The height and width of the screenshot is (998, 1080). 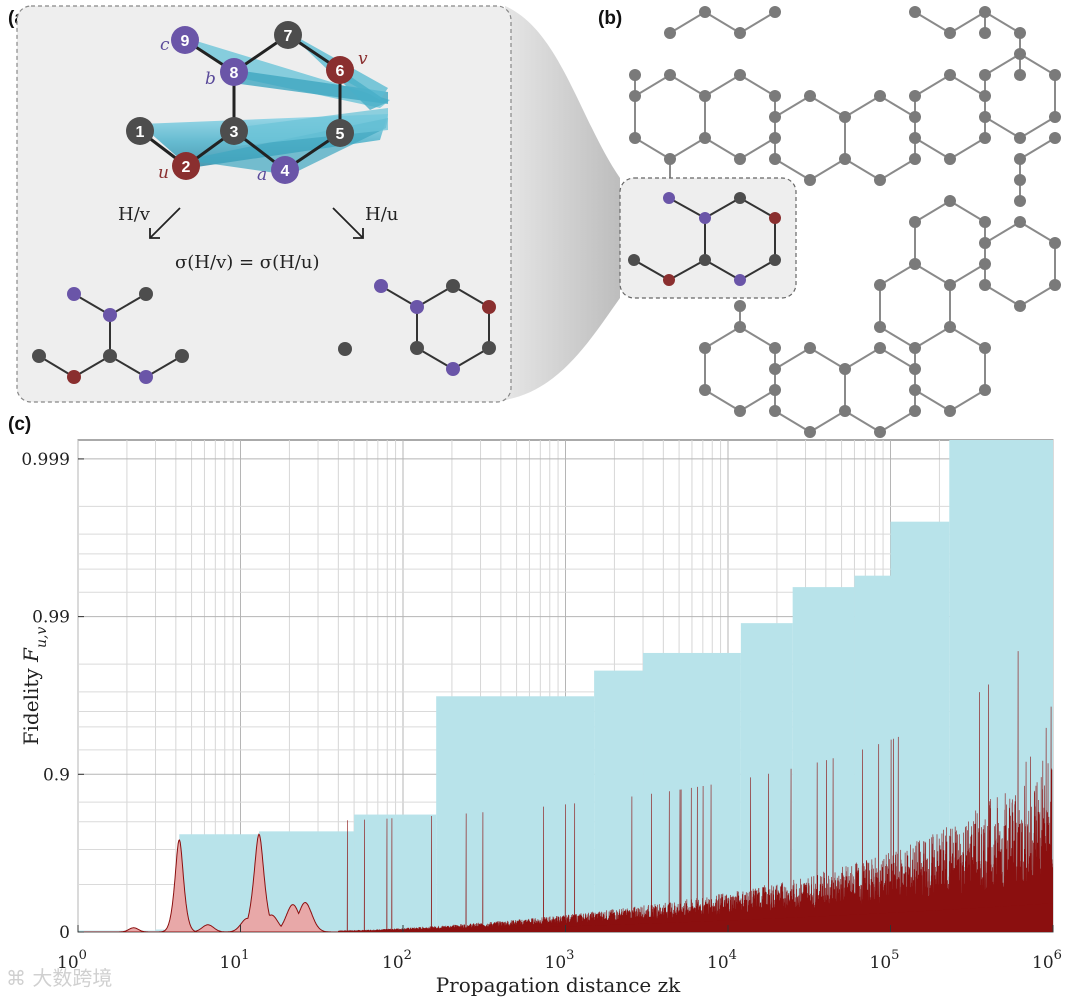 I want to click on tag-u: u, so click(x=163, y=173).